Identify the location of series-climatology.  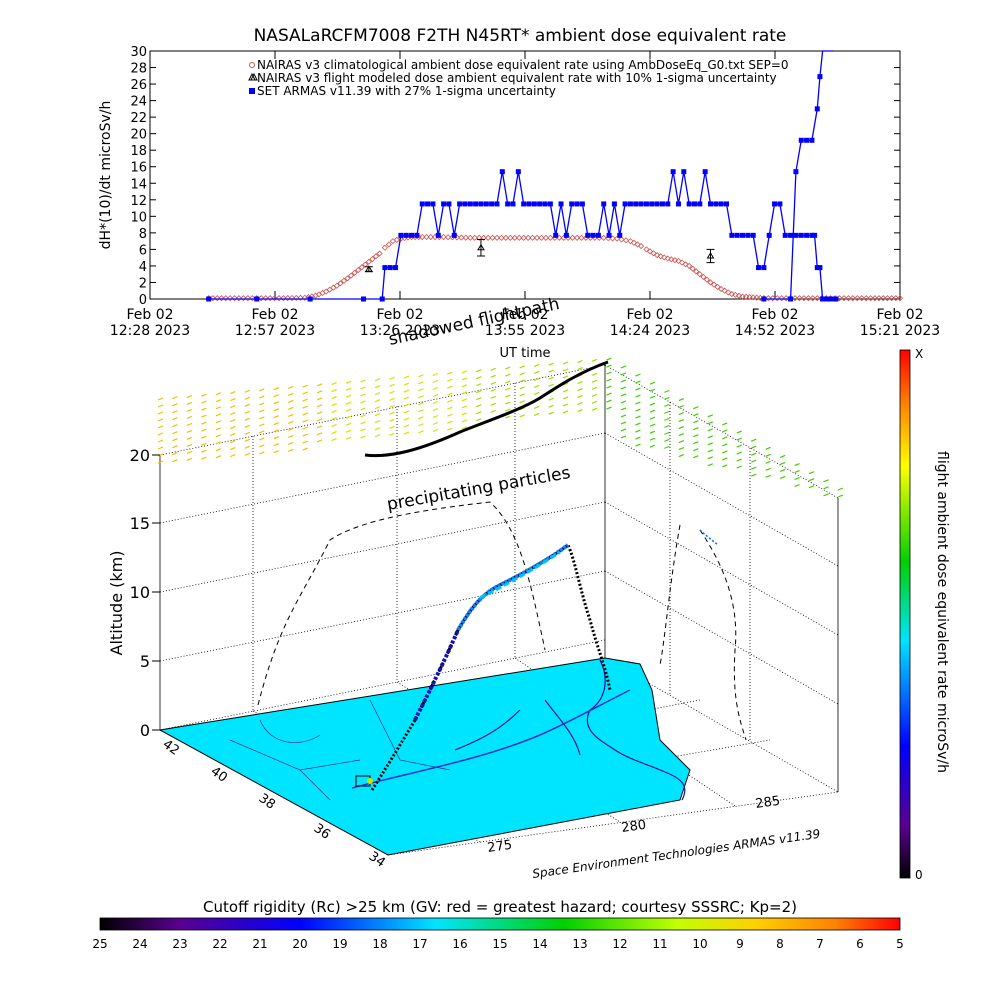
(554, 267).